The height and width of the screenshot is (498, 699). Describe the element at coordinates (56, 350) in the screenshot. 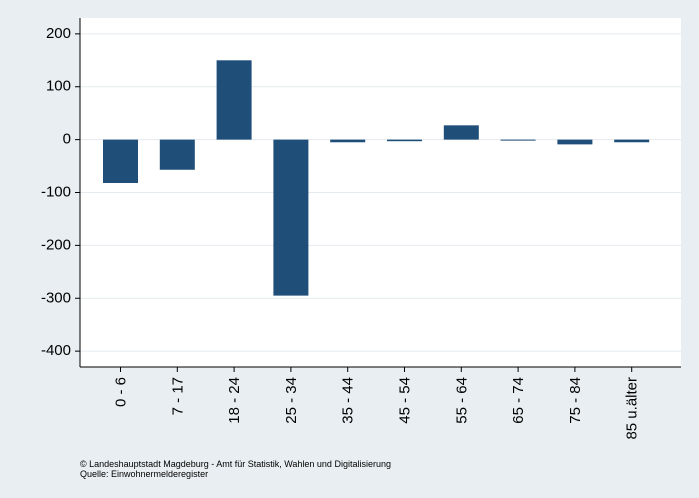

I see `y-tick-label: -400` at that location.